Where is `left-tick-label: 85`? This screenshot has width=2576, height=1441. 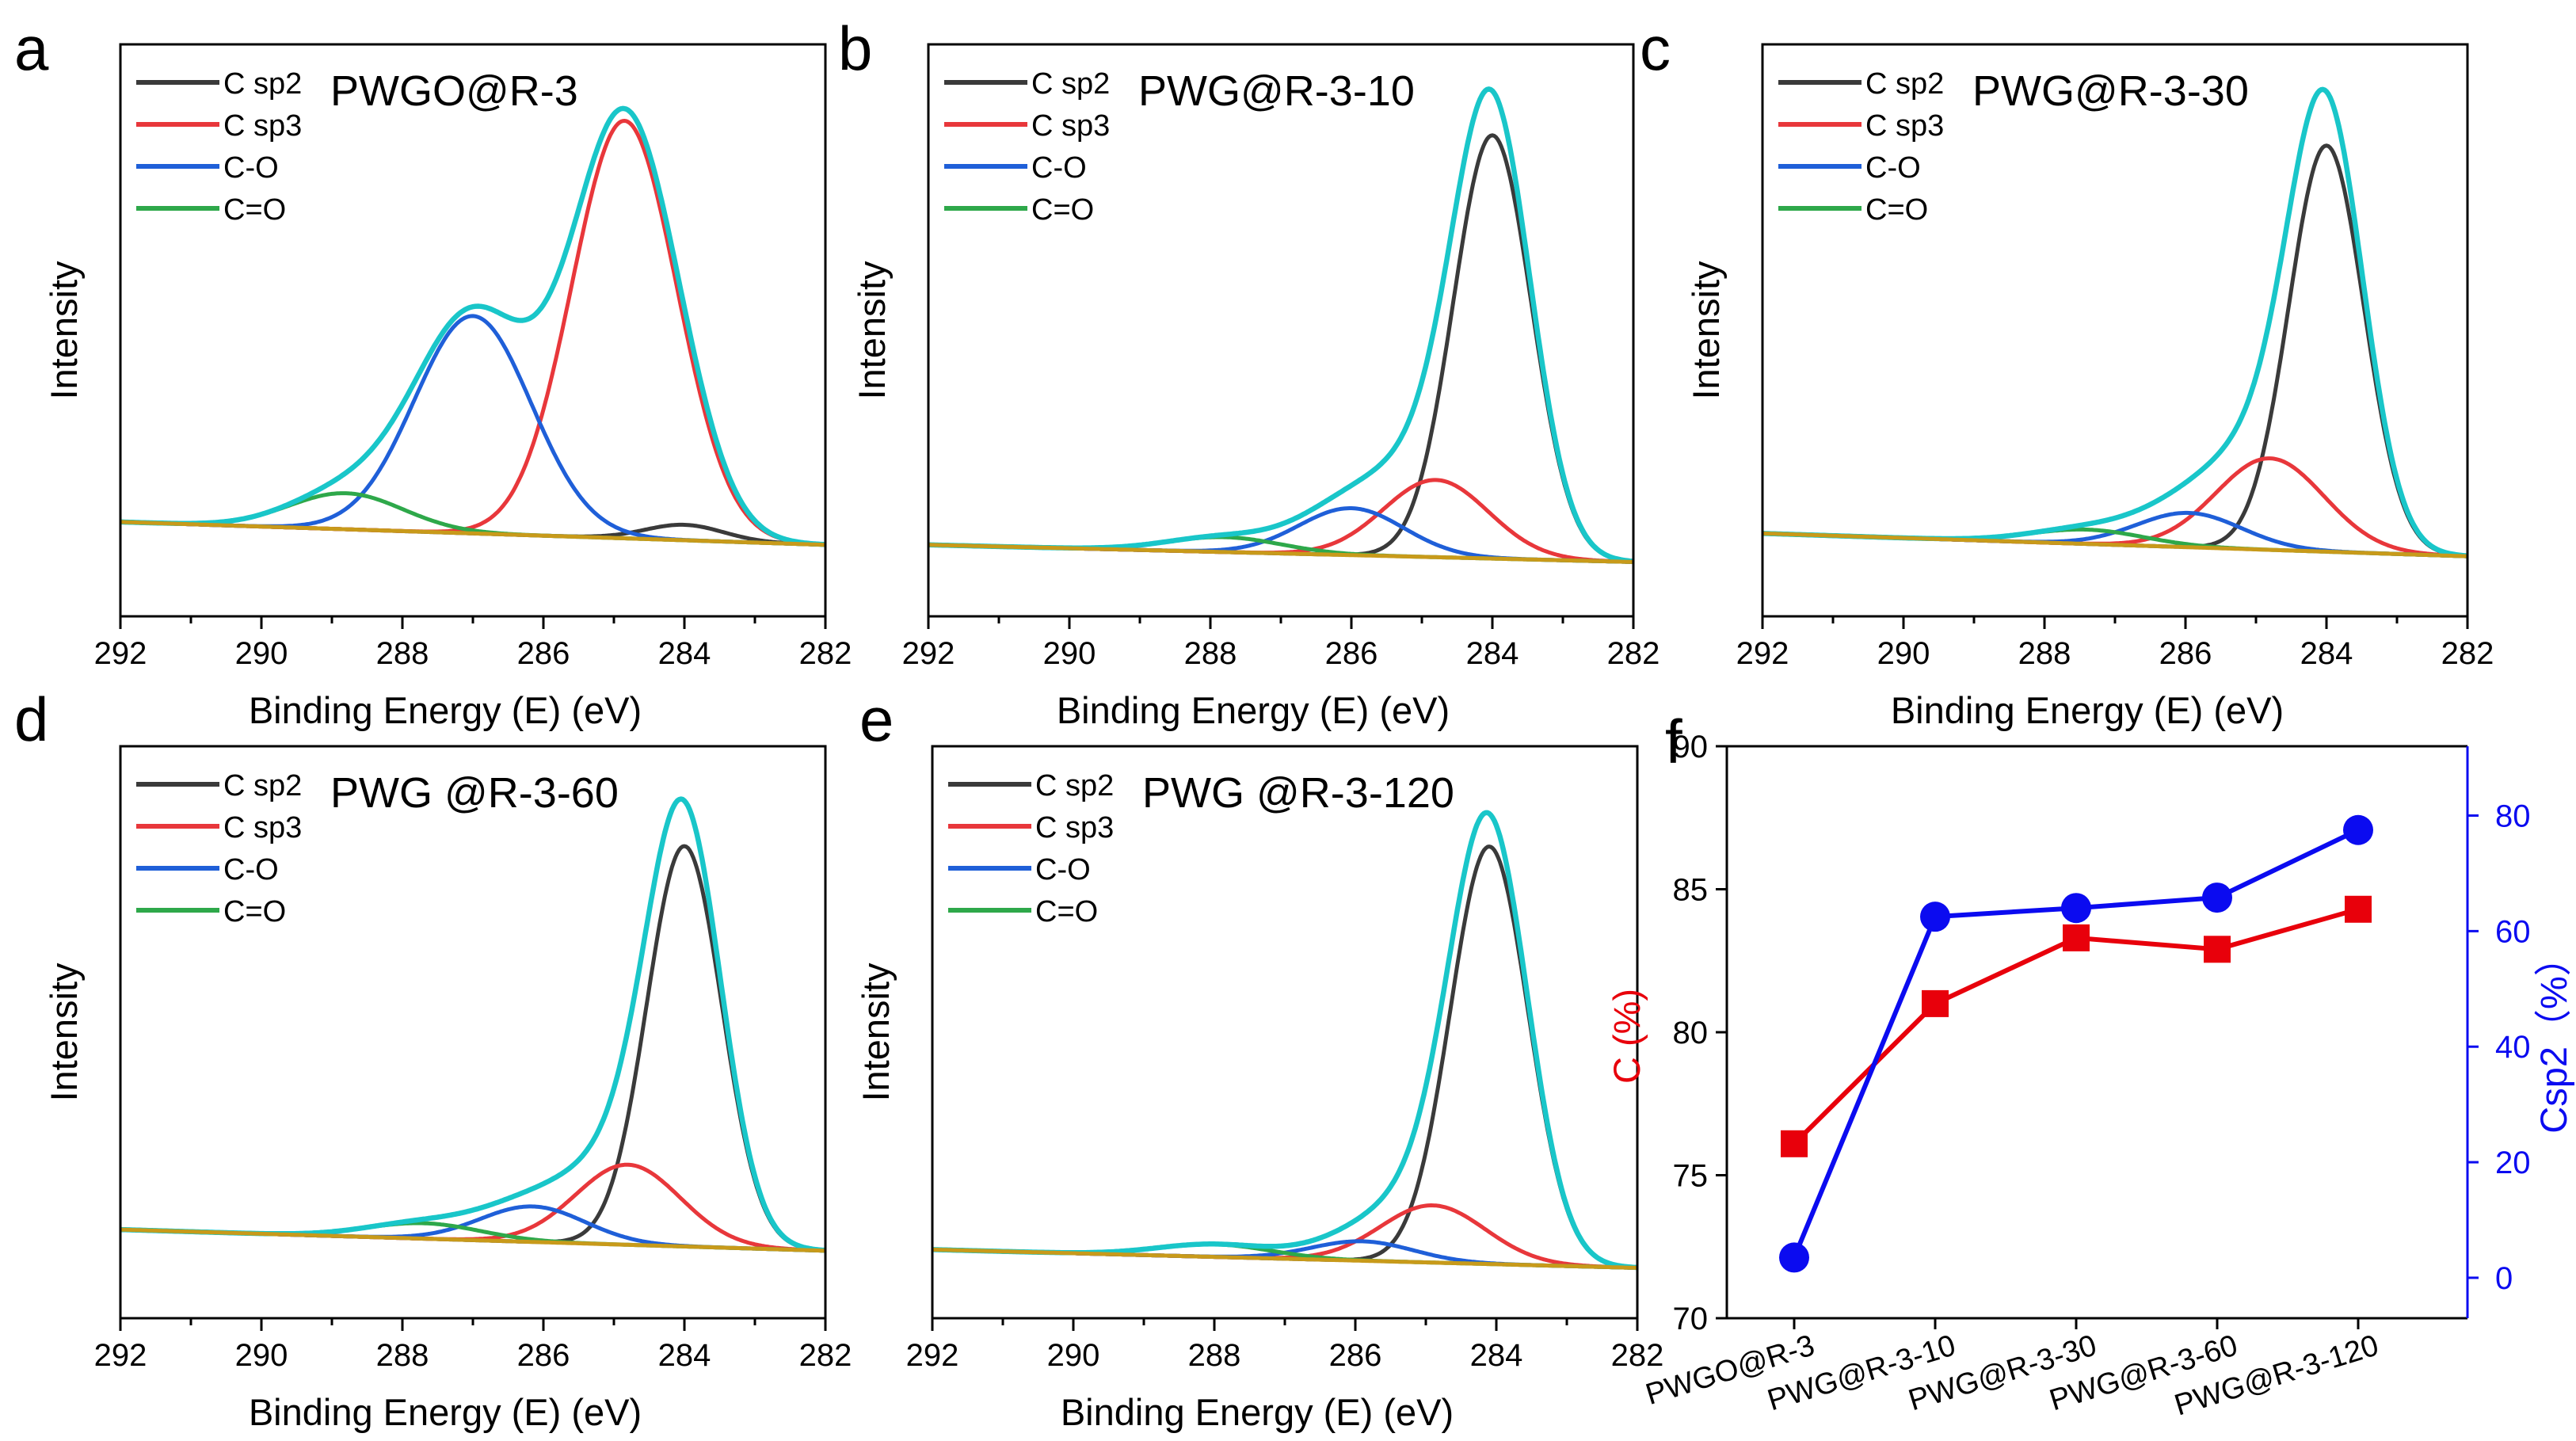
left-tick-label: 85 is located at coordinates (1691, 890).